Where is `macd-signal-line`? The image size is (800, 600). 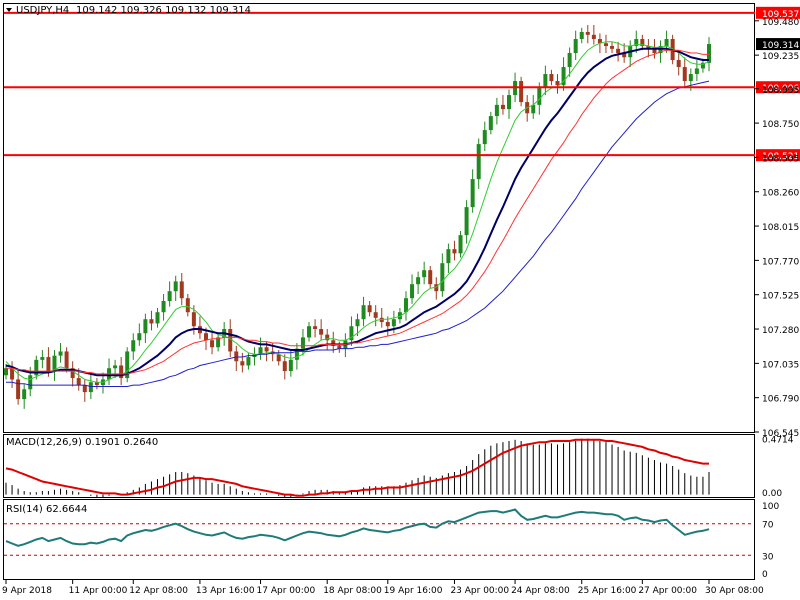
macd-signal-line is located at coordinates (357, 467).